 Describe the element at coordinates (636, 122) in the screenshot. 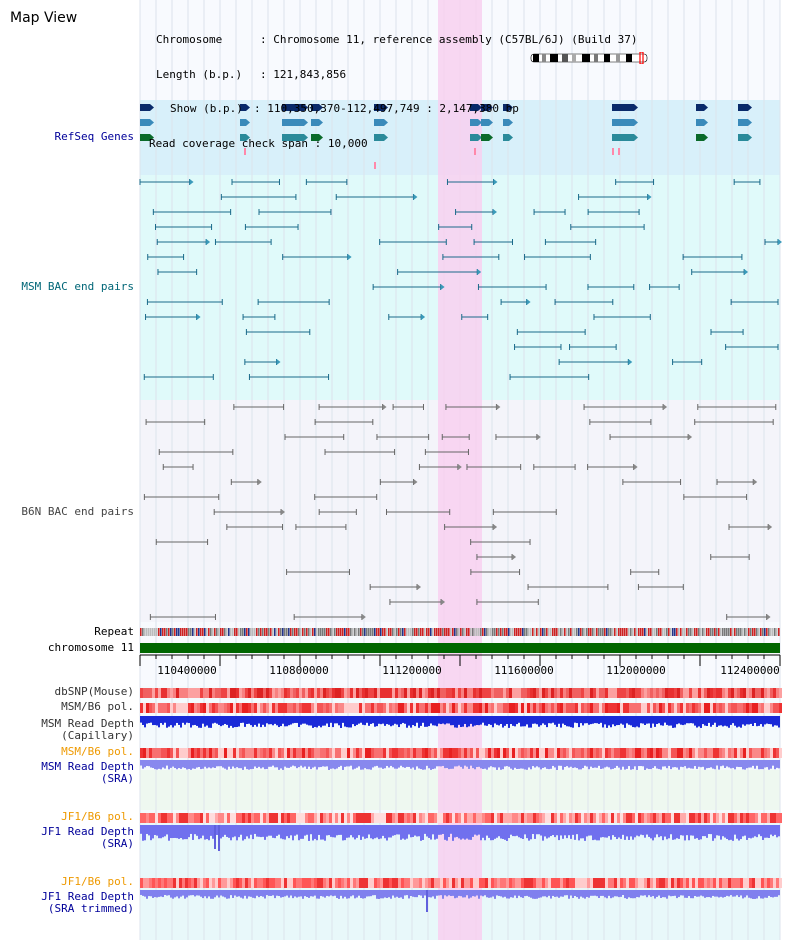

I see `gene-arrow` at that location.